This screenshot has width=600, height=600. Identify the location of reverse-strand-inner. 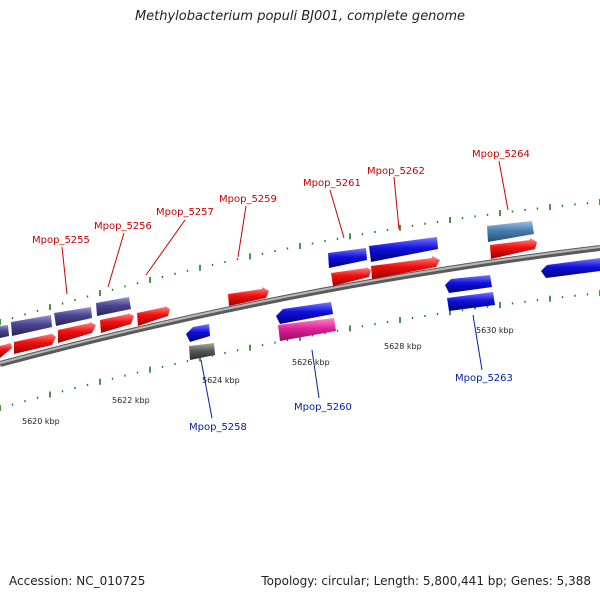
(393, 309).